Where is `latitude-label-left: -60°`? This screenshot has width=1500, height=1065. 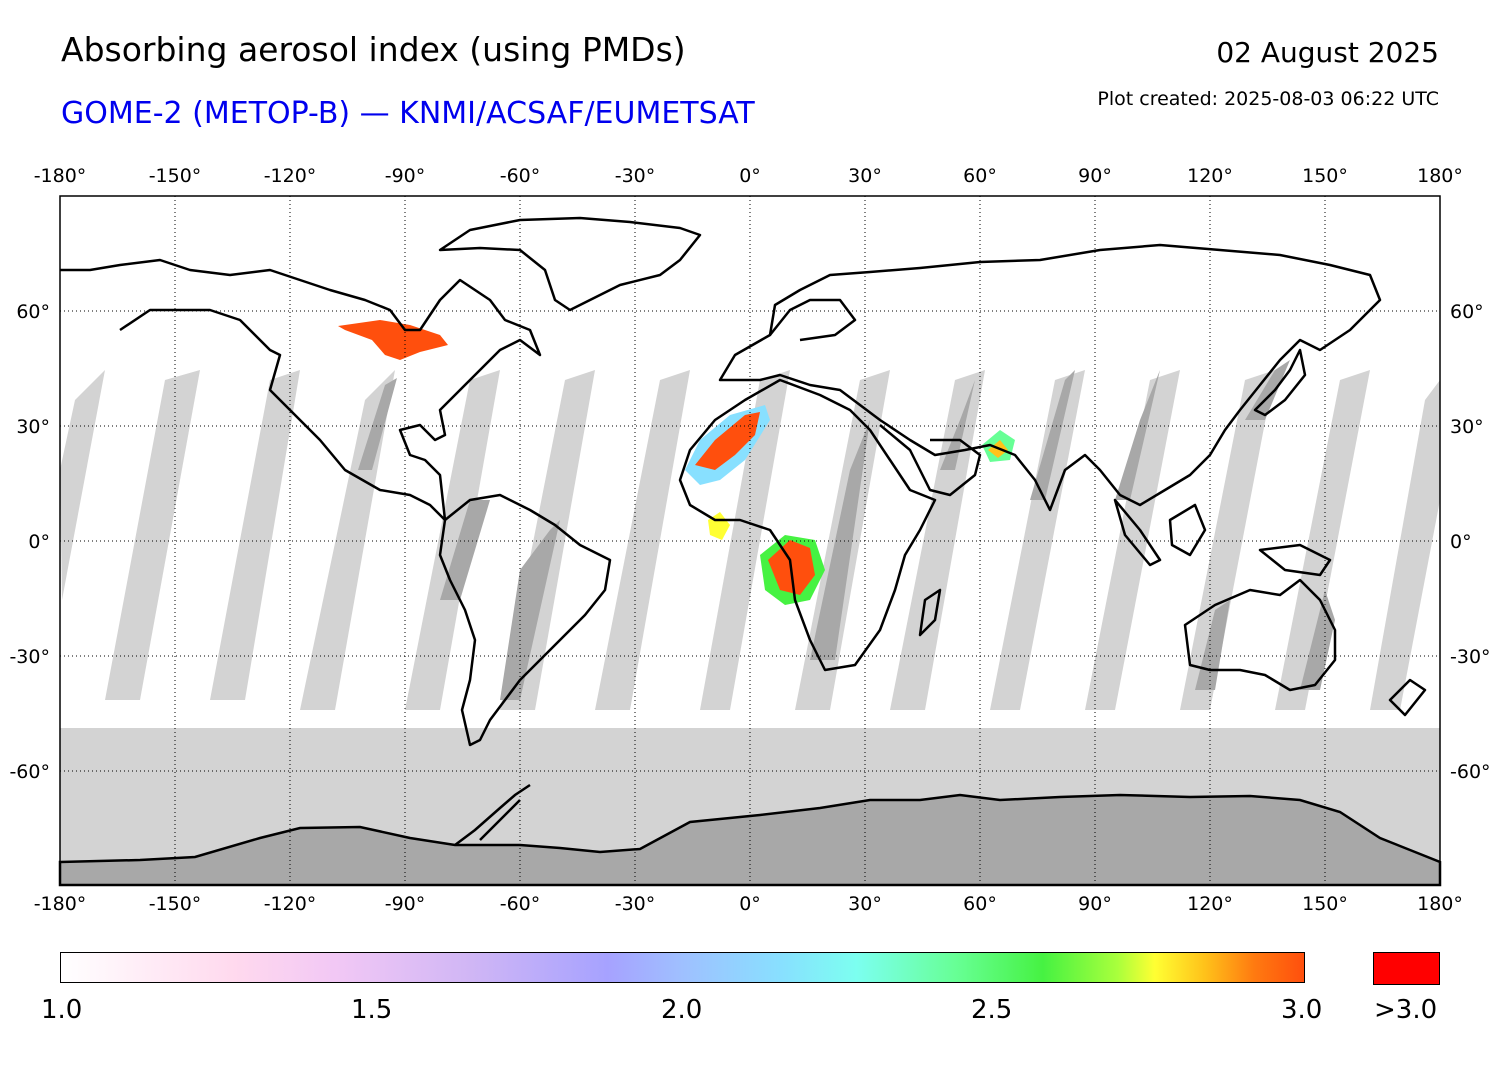 latitude-label-left: -60° is located at coordinates (29, 772).